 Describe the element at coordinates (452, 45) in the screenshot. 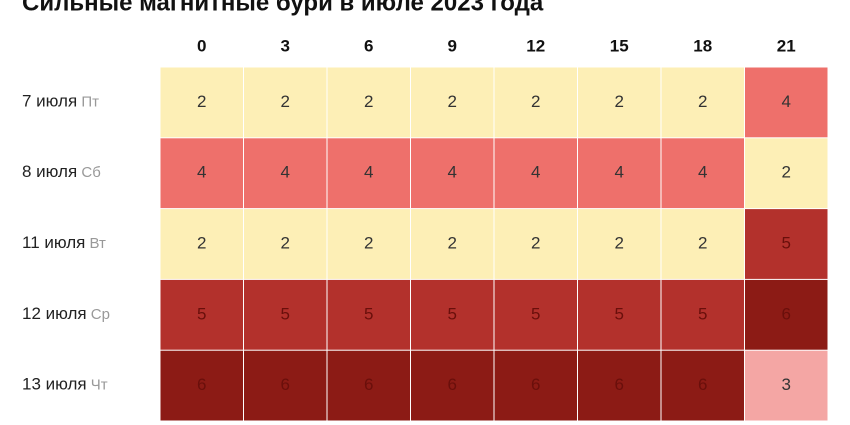

I see `column-header: 9` at that location.